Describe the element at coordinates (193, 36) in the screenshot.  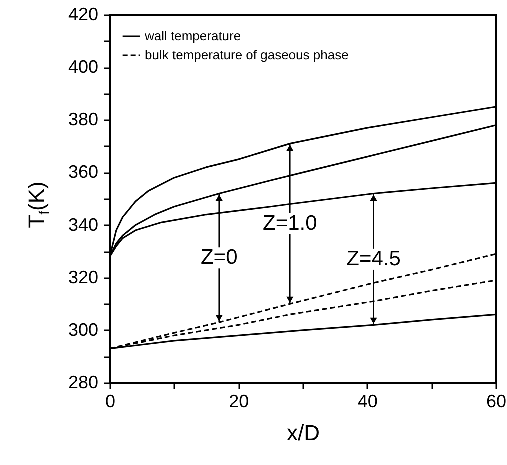
I see `legend-label: wall temperature` at that location.